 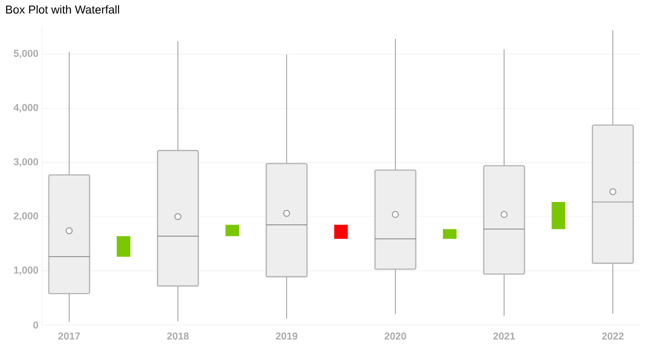 I want to click on y-tick-label: 5,000, so click(x=26, y=54).